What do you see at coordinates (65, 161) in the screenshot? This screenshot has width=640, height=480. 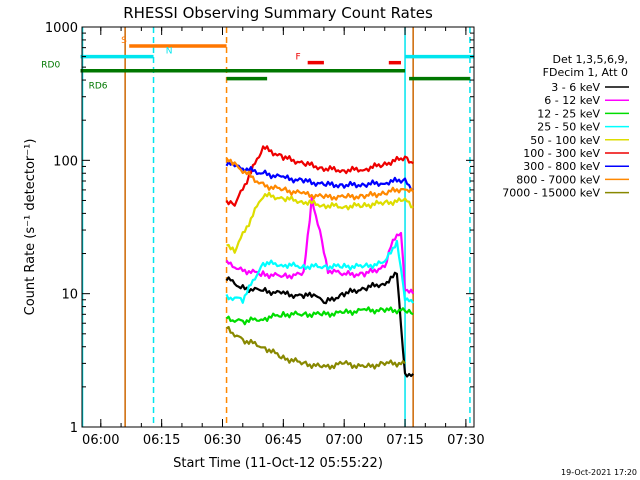 I see `y-tick-label: 100` at bounding box center [65, 161].